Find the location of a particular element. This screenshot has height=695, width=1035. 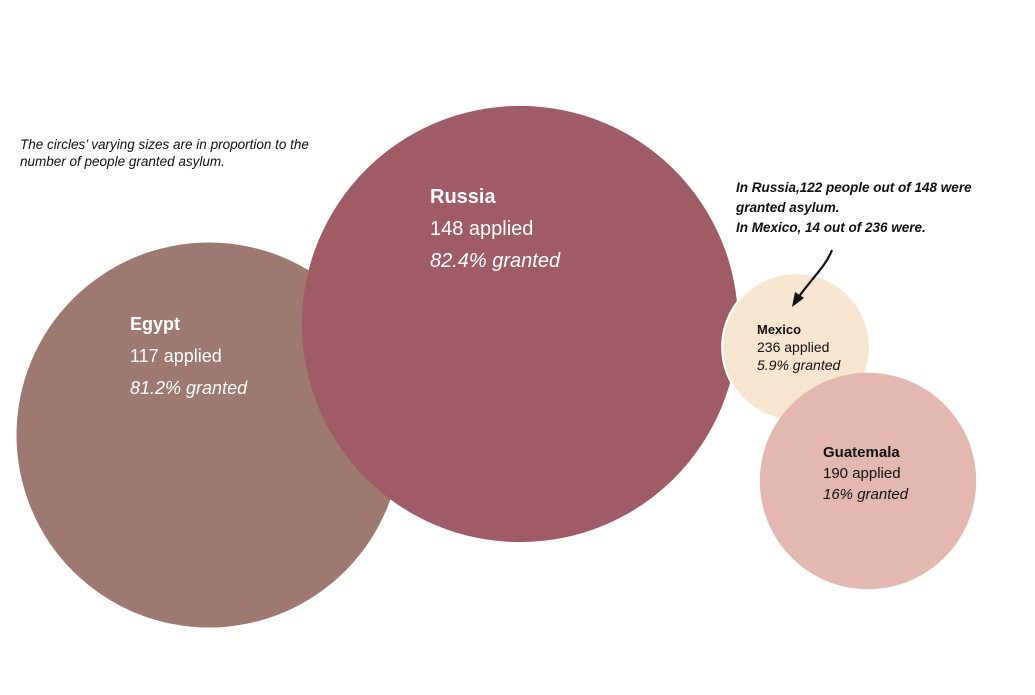

annotation-line: In Russia,122 people out of 148 were is located at coordinates (854, 187).